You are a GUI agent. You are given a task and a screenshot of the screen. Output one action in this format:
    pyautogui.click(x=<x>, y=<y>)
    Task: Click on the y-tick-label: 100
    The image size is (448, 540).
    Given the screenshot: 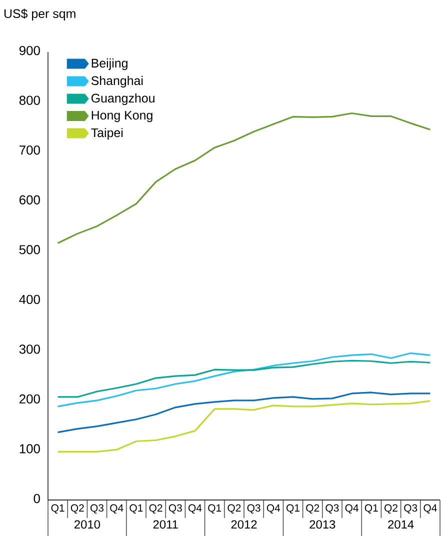 What is the action you would take?
    pyautogui.click(x=30, y=449)
    